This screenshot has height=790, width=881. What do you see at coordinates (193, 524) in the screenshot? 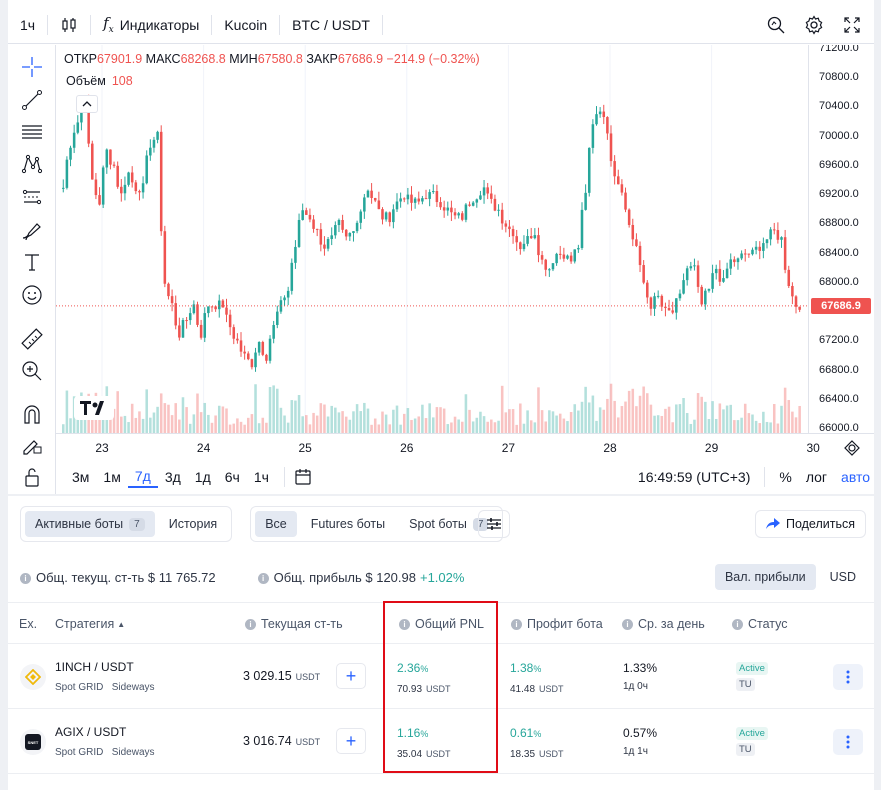
I see `history-tab: История` at bounding box center [193, 524].